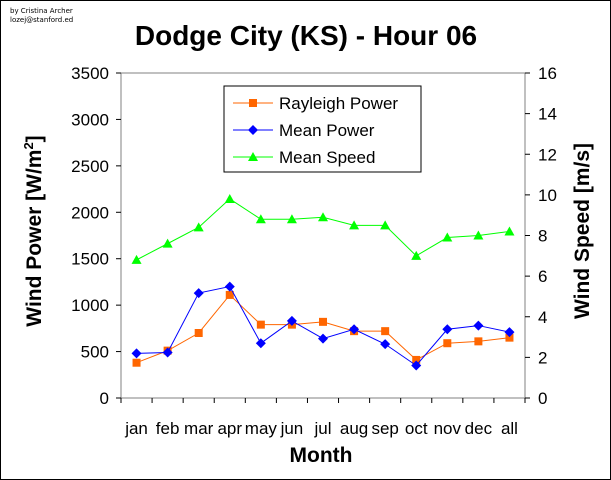 The image size is (611, 480). I want to click on y-axis-title-main: Wind Power [W/m, so click(34, 238).